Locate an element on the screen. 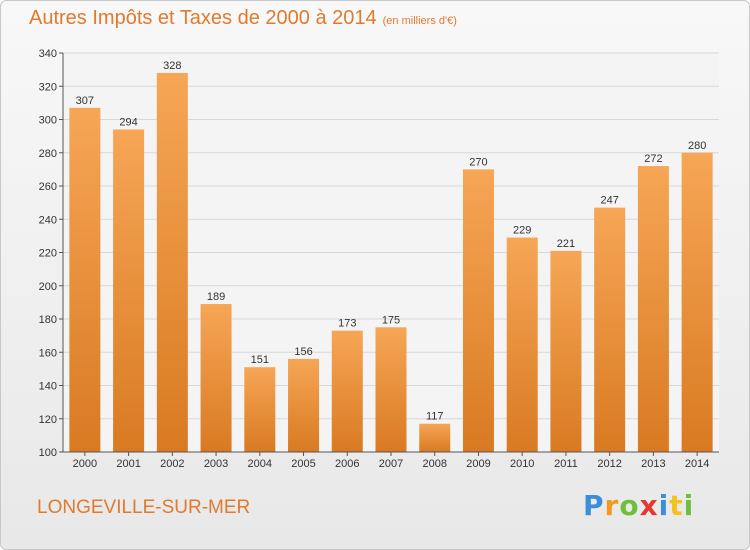 Image resolution: width=750 pixels, height=550 pixels. city-name: LONGEVILLE-SUR-MER is located at coordinates (144, 507).